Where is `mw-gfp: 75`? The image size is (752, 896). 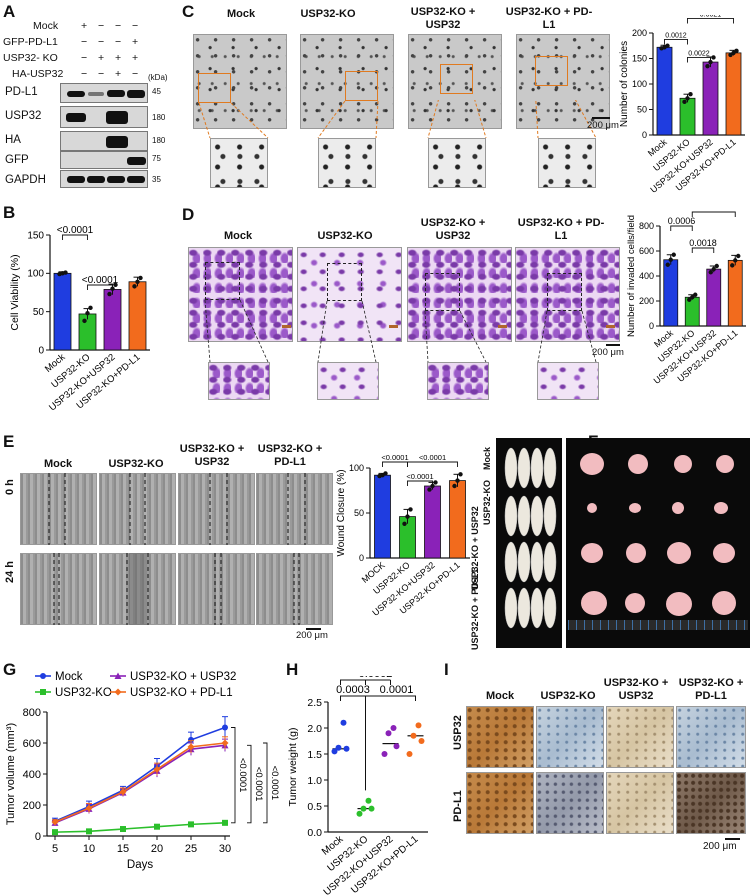 mw-gfp: 75 is located at coordinates (156, 158).